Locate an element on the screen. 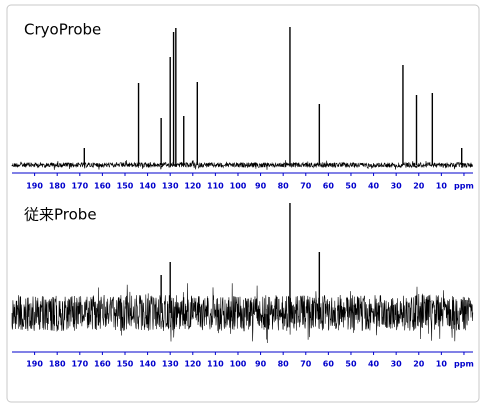  panel-title: 従来Probe is located at coordinates (60, 215).